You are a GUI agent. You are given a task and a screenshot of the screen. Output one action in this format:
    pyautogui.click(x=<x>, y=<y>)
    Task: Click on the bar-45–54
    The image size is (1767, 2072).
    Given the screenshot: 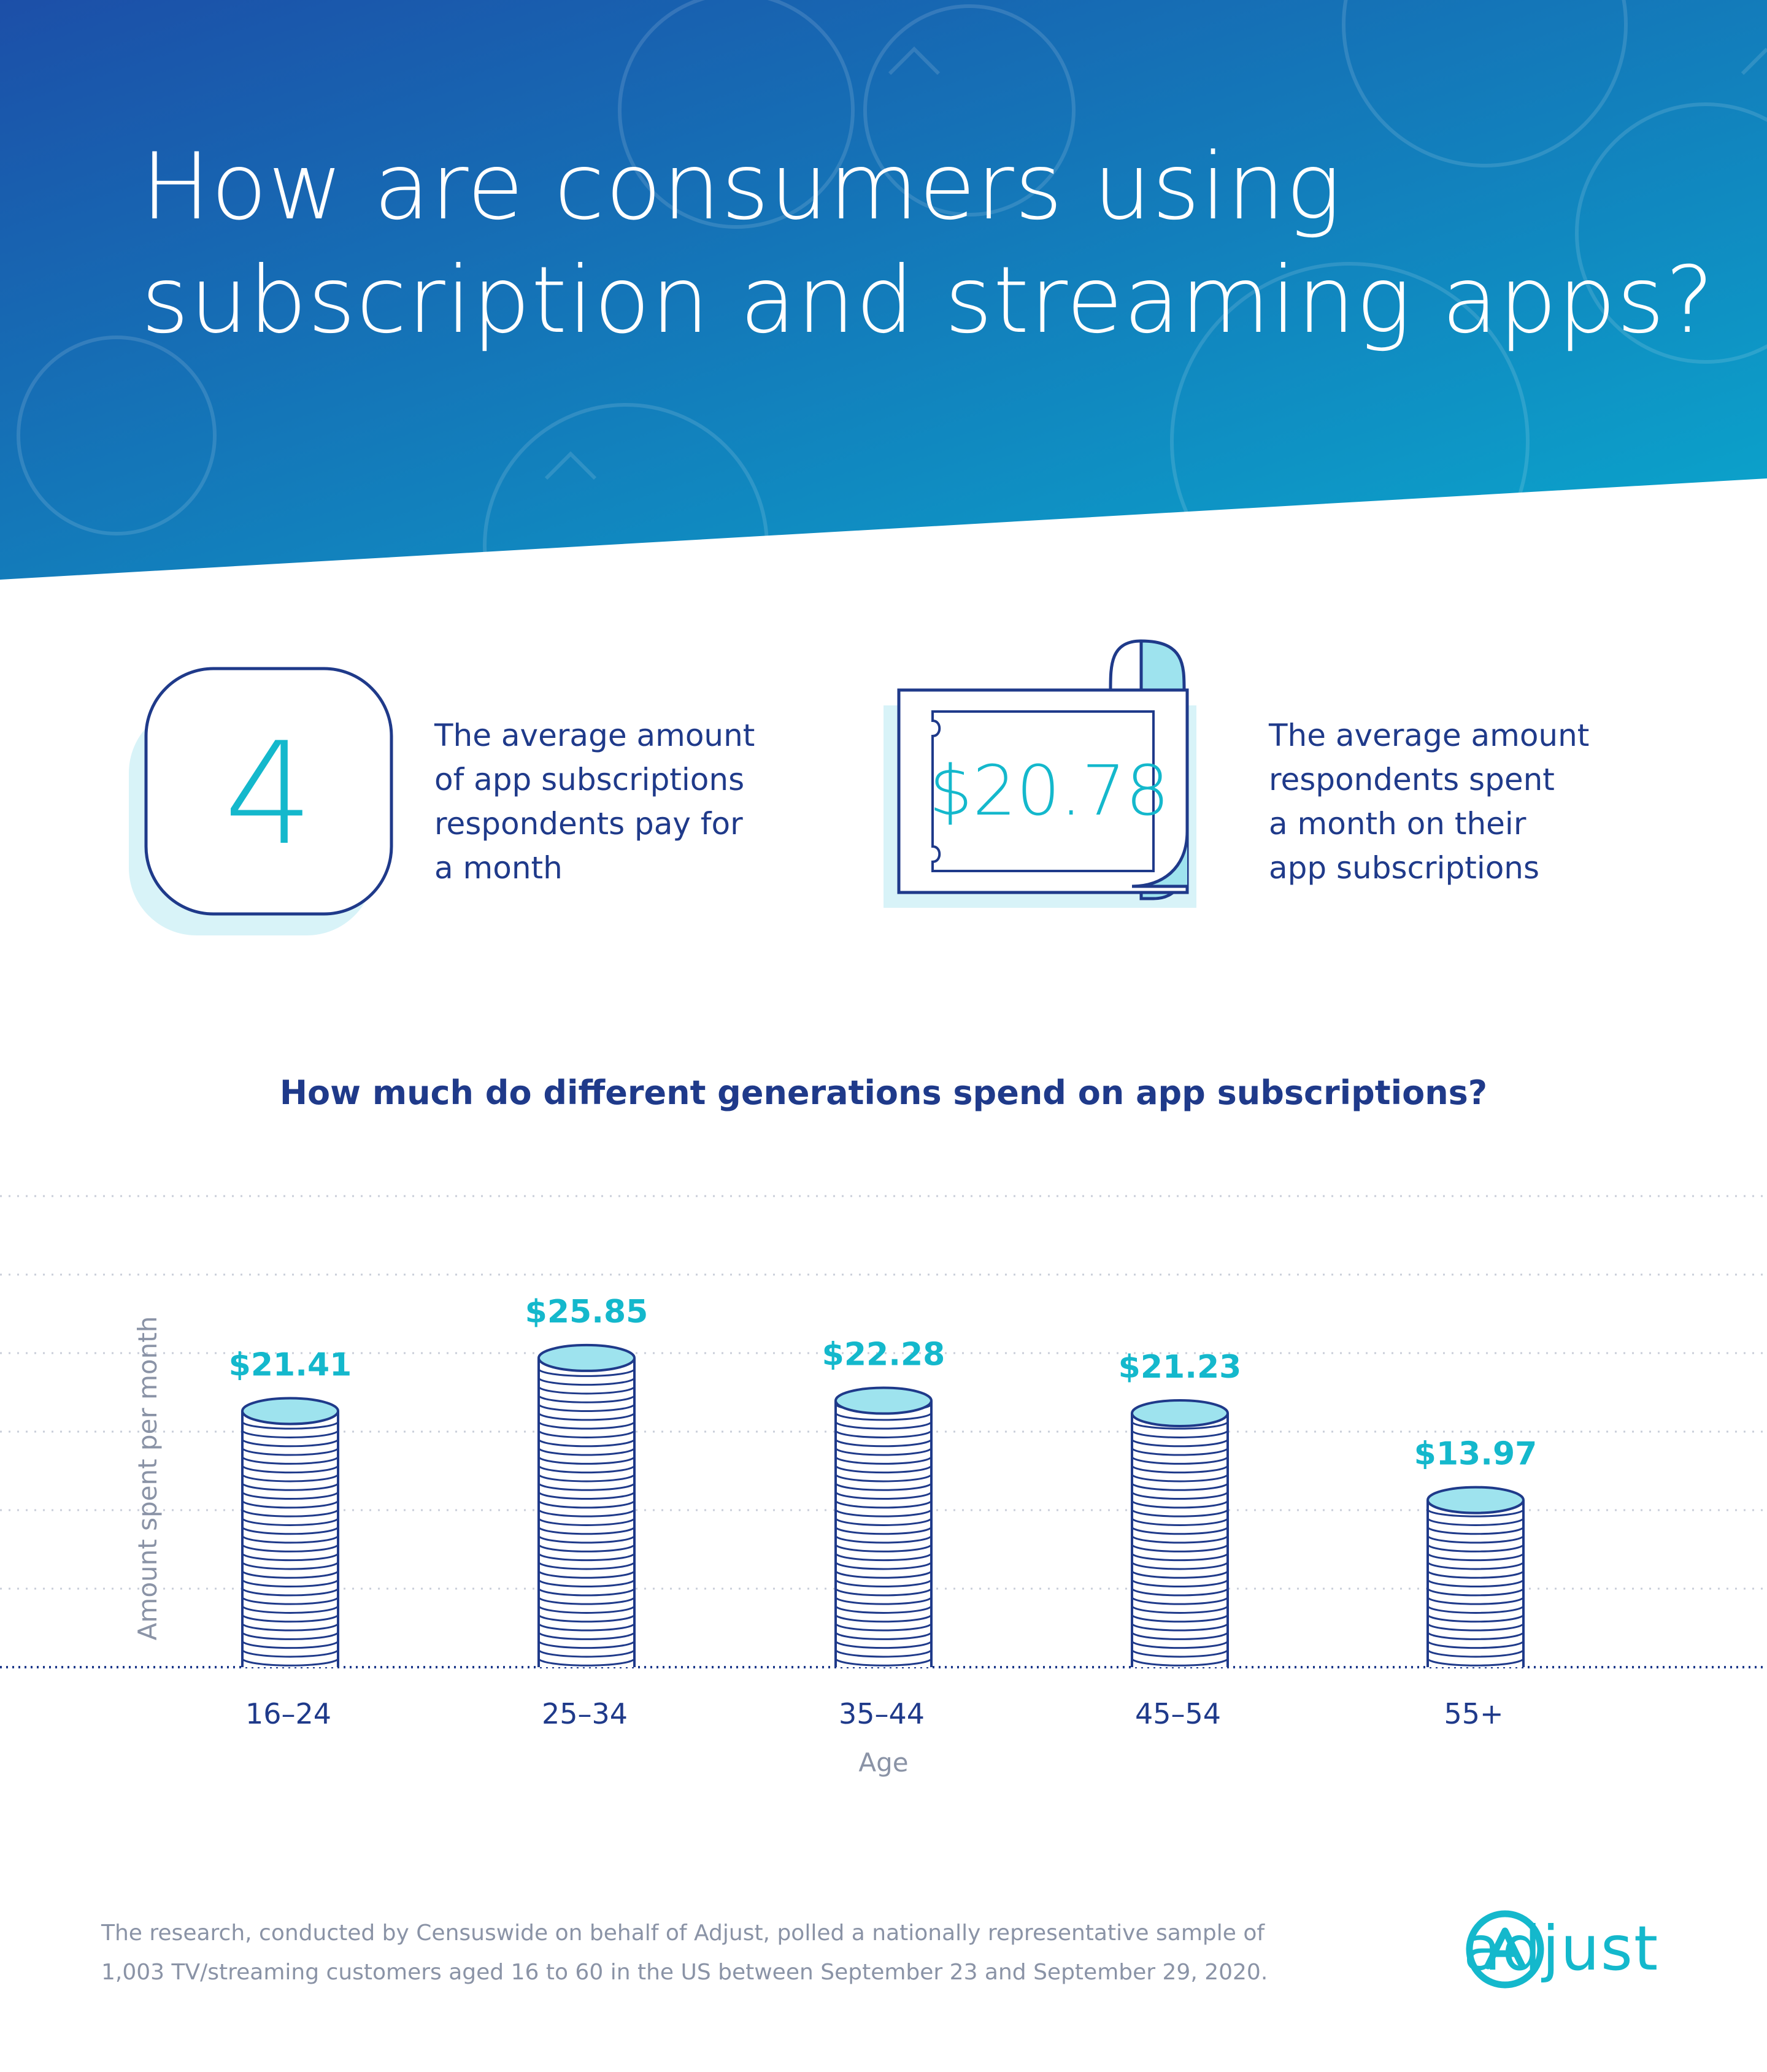 What is the action you would take?
    pyautogui.click(x=1180, y=1533)
    